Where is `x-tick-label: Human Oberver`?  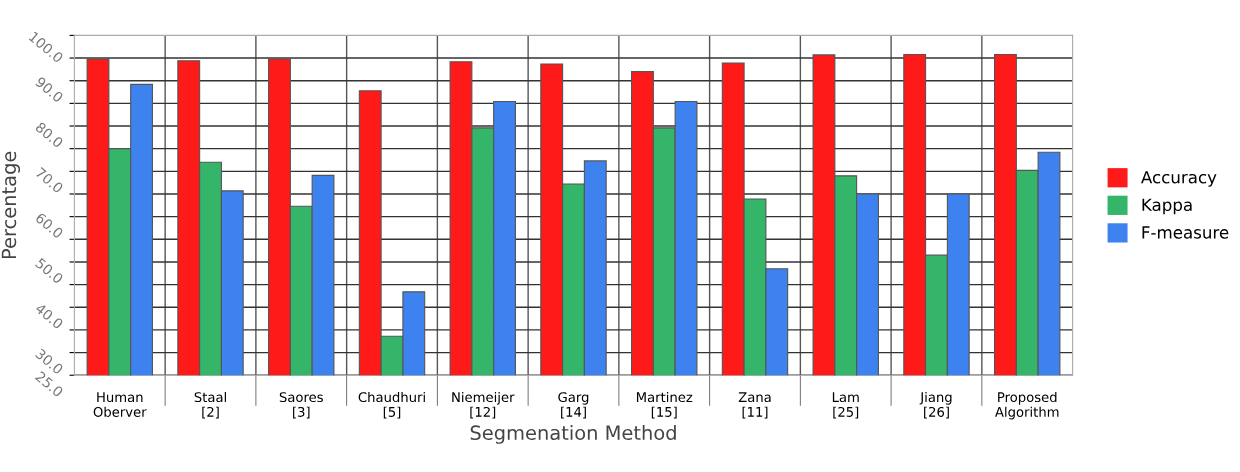 x-tick-label: Human Oberver is located at coordinates (120, 404).